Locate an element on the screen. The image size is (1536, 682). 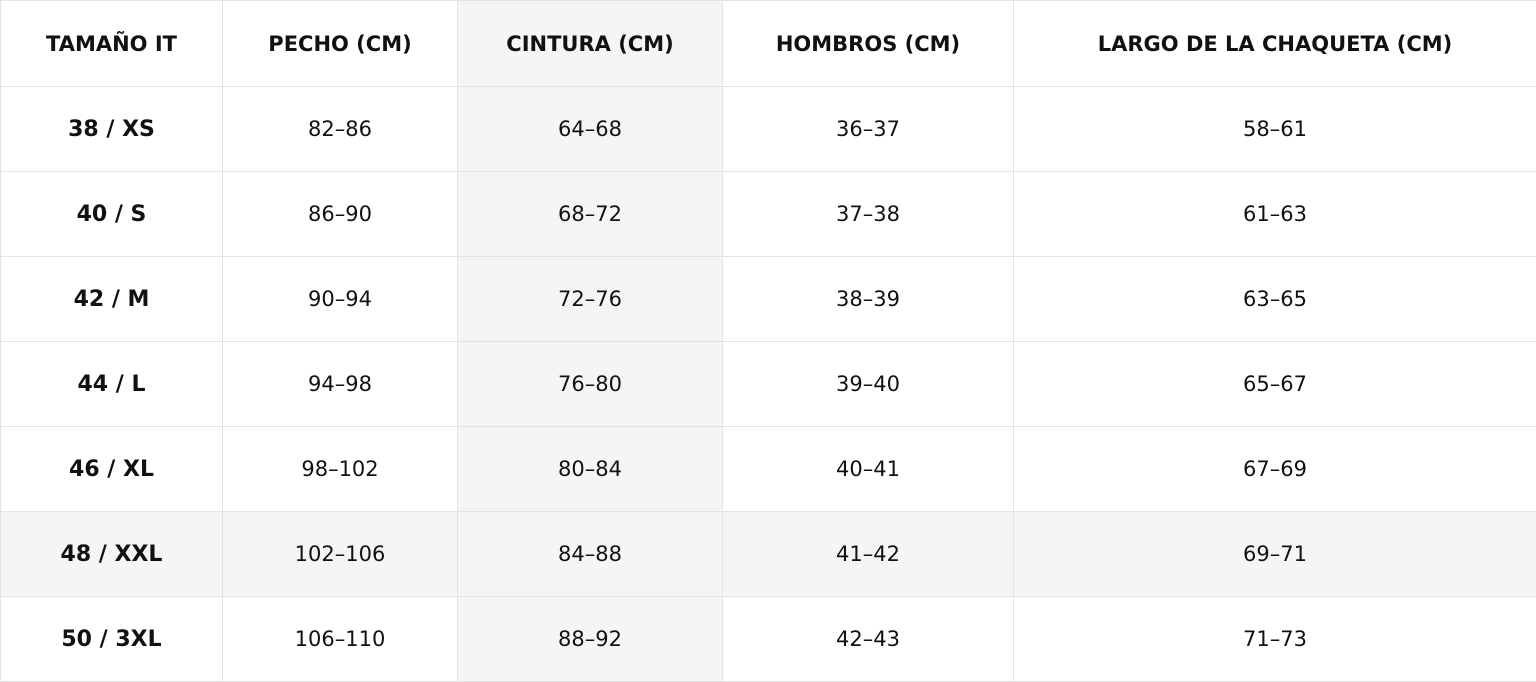
size-cell: 46 / XL is located at coordinates (112, 469).